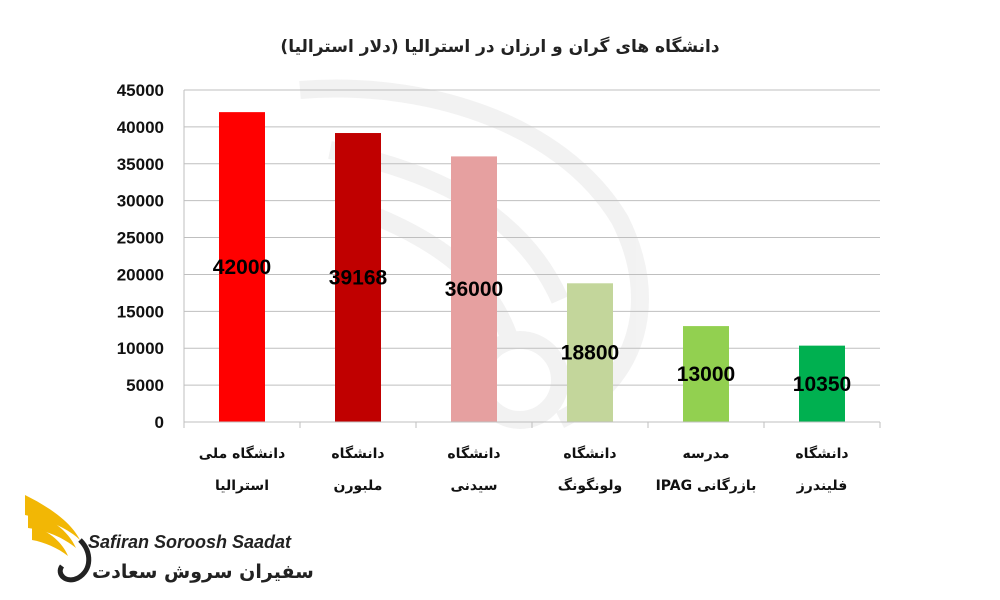  I want to click on data-labels: 42000 39168 36000 18800 13000 10350, so click(532, 326).